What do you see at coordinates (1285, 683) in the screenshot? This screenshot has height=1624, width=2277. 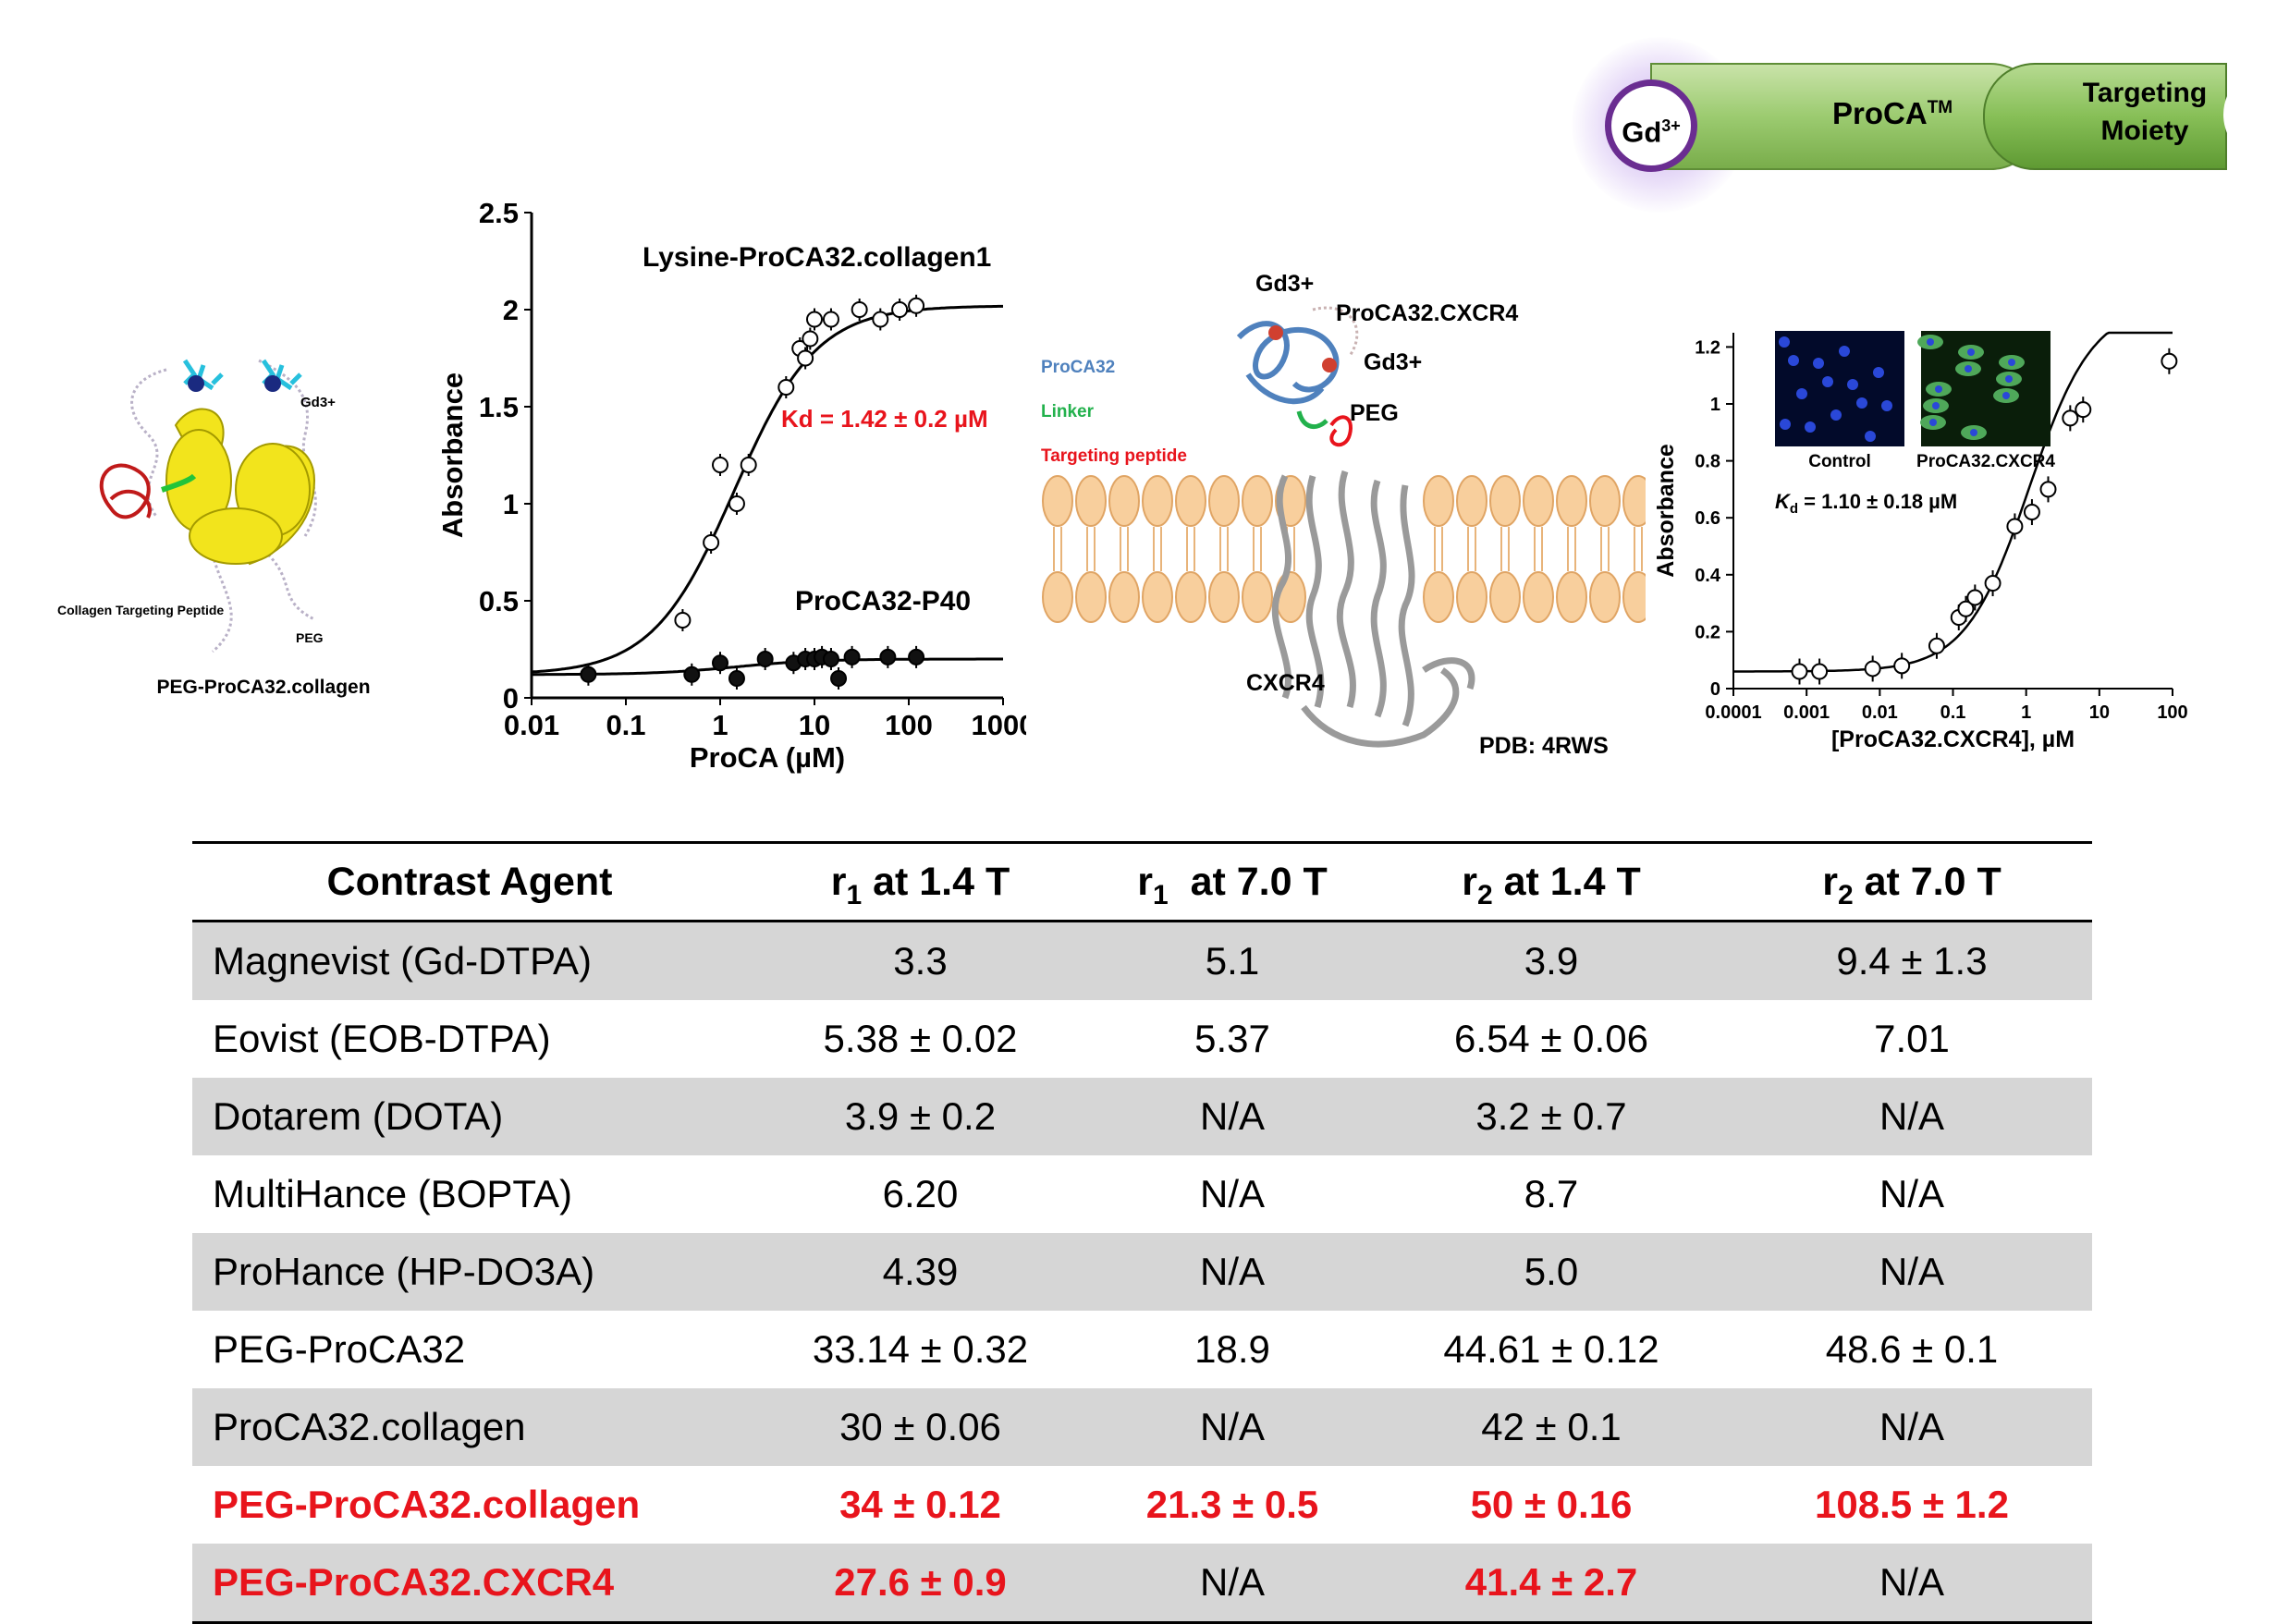 I see `receptor-label: CXCR4` at bounding box center [1285, 683].